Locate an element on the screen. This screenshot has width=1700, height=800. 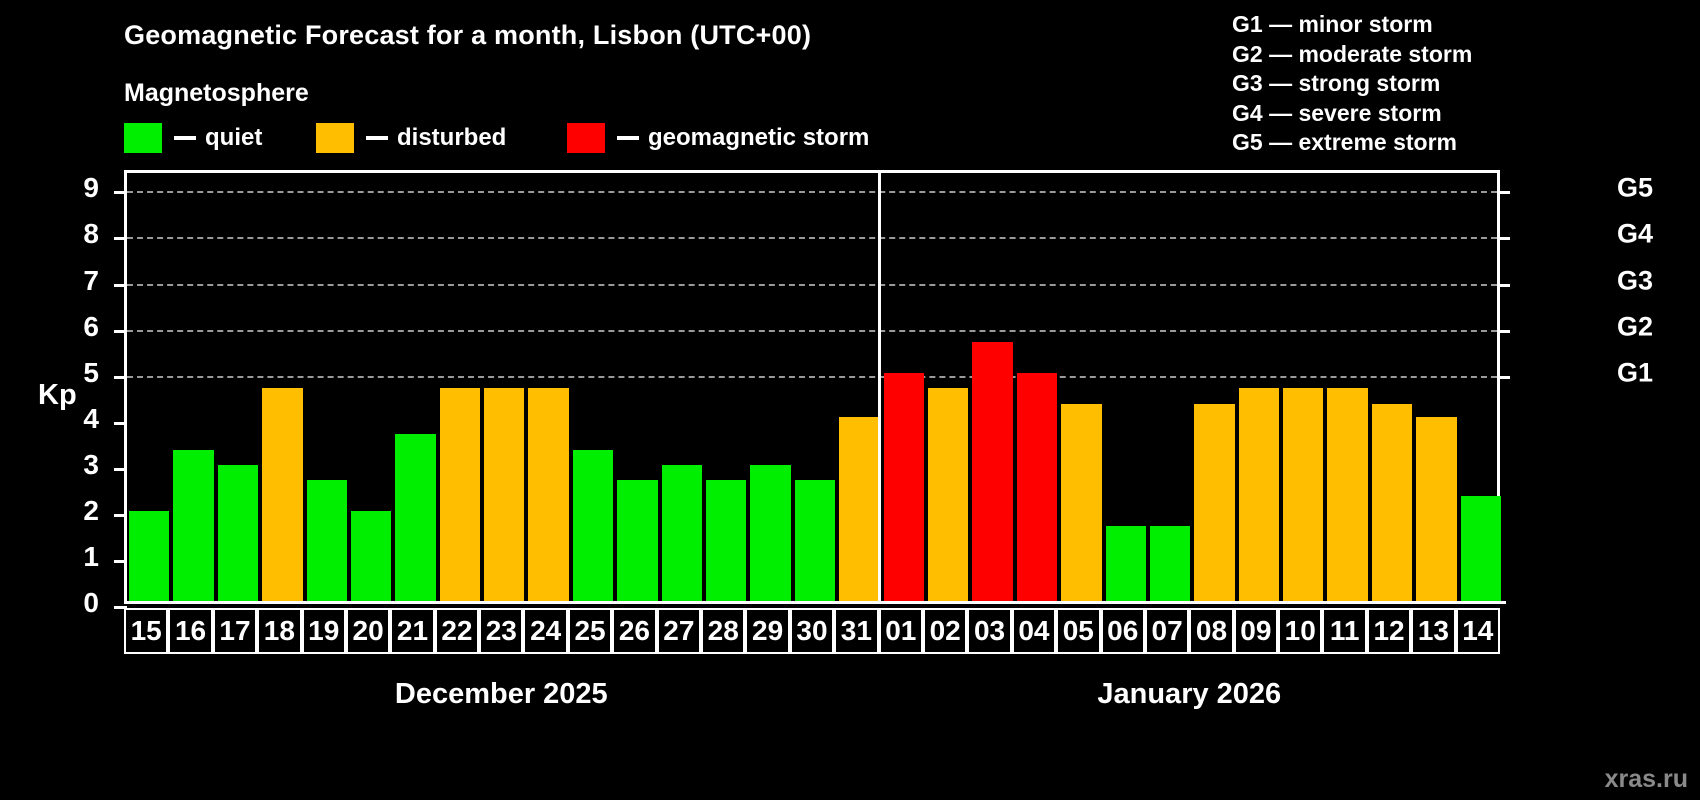
legend-item-label: disturbed is located at coordinates (452, 137).